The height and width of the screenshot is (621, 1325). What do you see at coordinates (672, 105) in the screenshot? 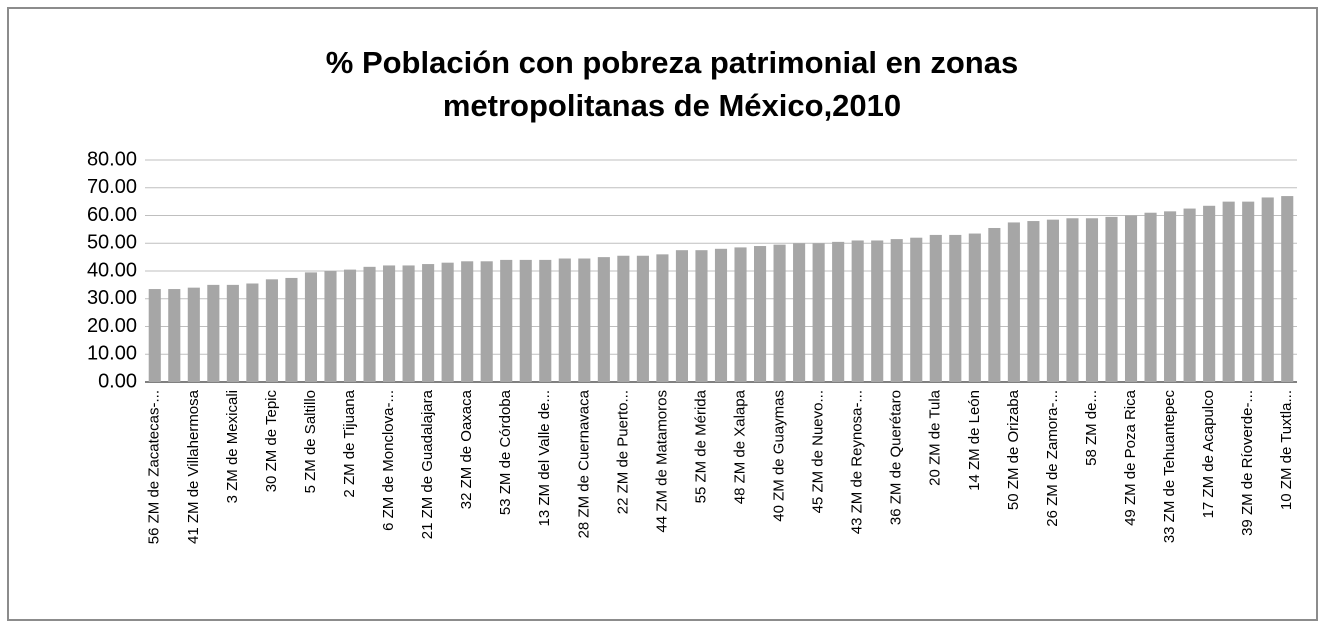
I see `chart-title: metropolitanas de México,2010` at bounding box center [672, 105].